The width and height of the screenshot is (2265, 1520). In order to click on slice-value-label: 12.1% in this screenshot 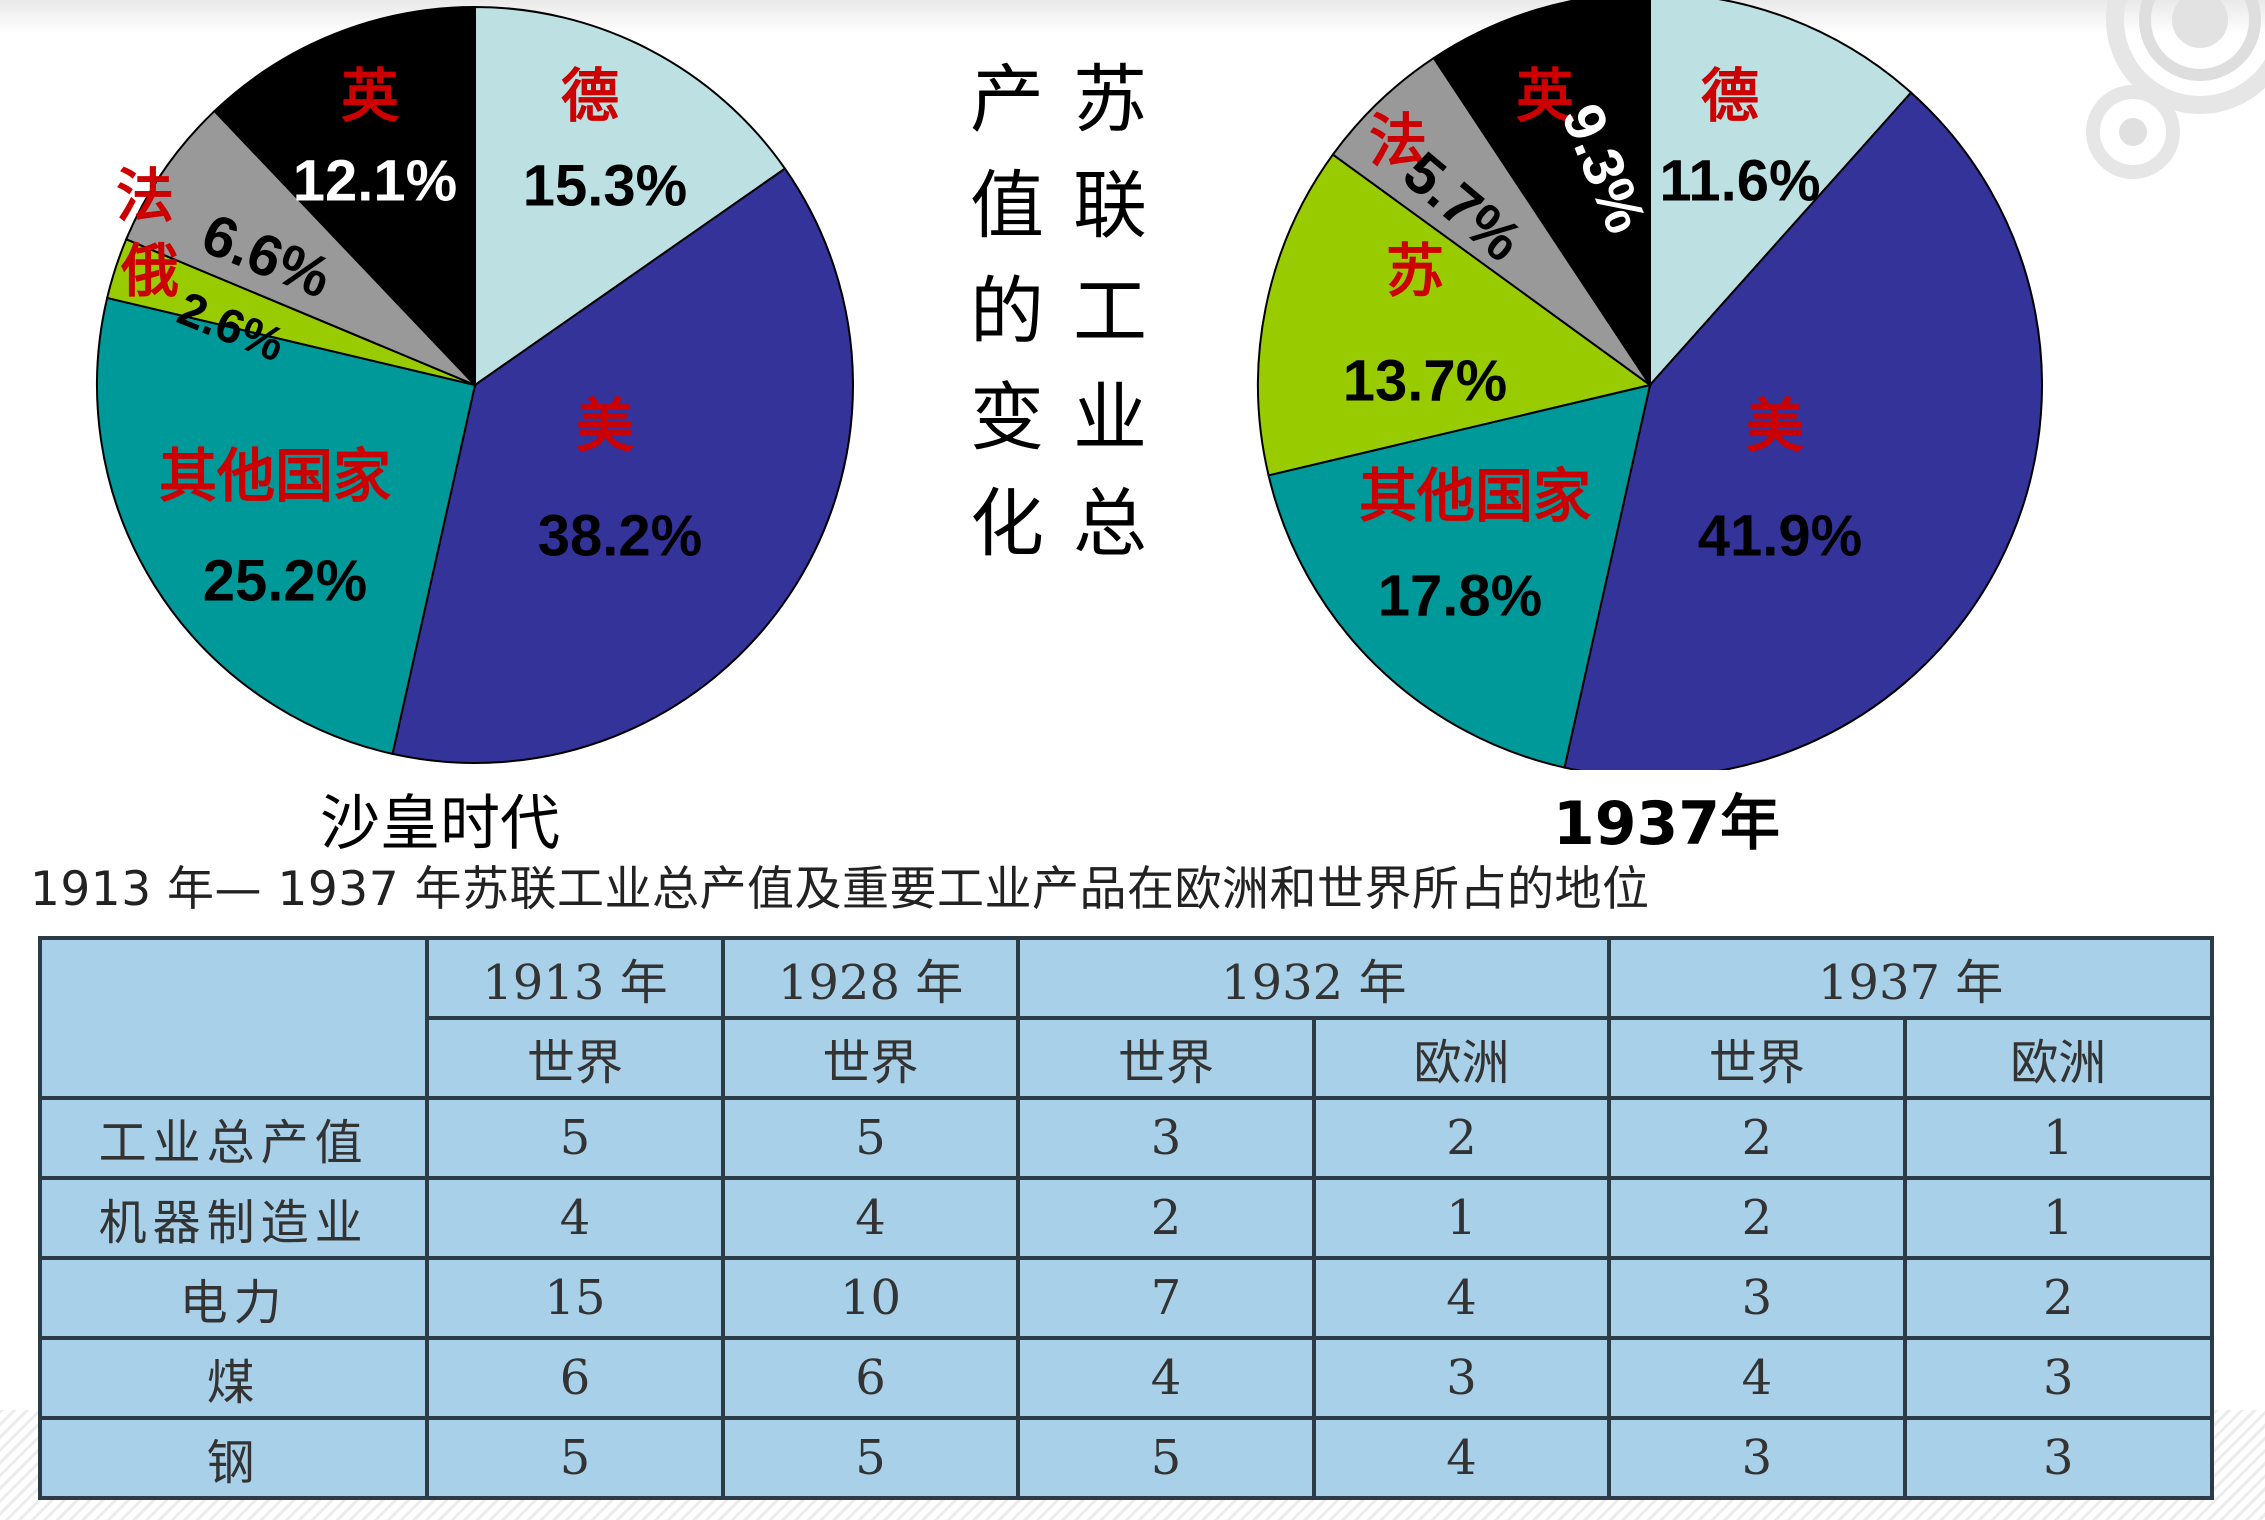, I will do `click(375, 180)`.